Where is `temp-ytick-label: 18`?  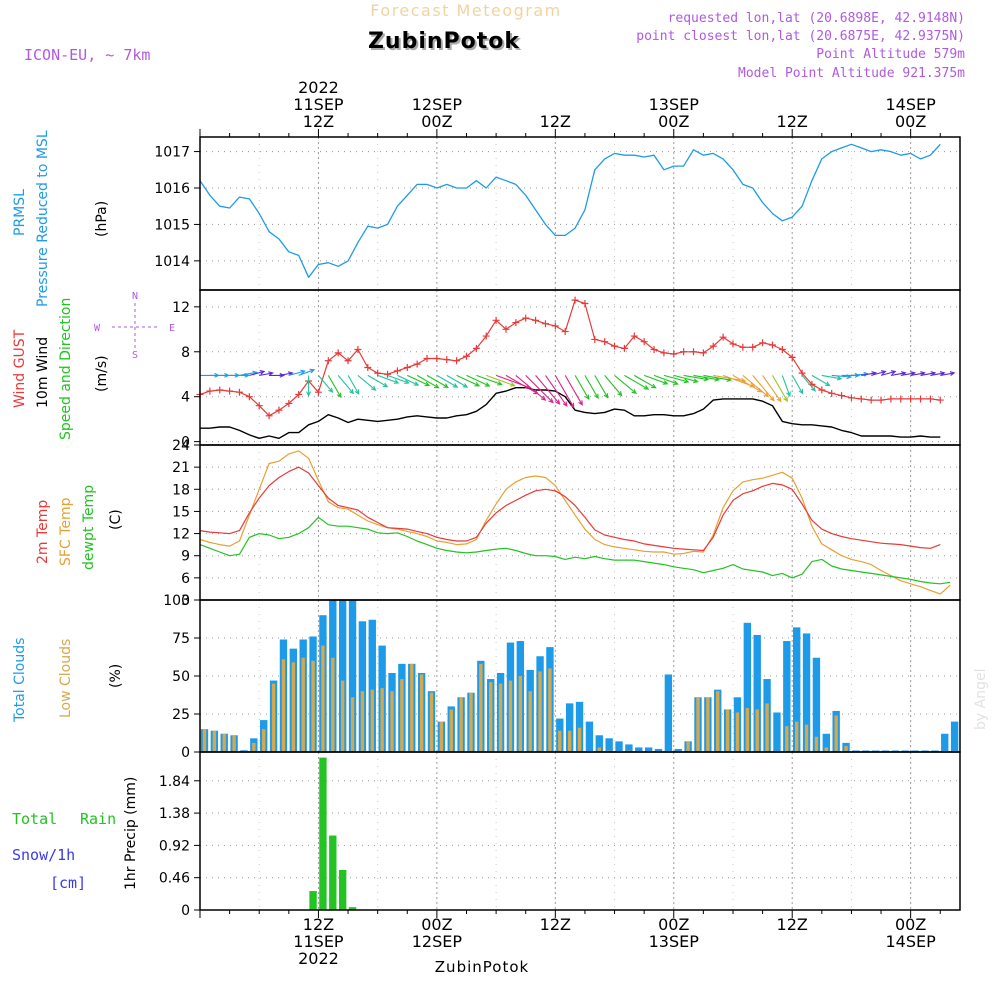 temp-ytick-label: 18 is located at coordinates (181, 490).